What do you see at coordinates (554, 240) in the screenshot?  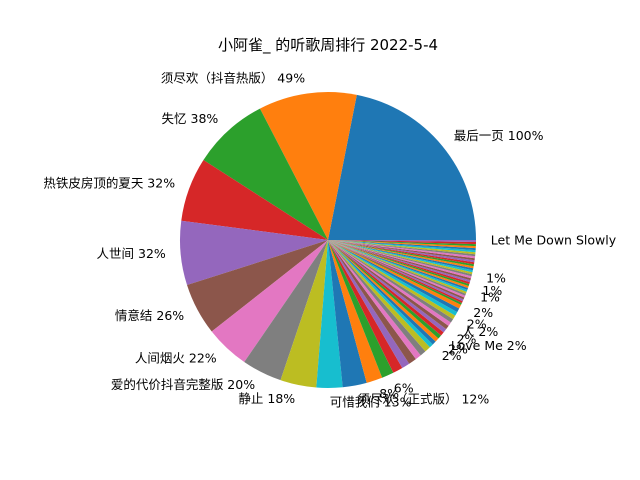 I see `pie-slice-label: Let Me Down Slowly` at bounding box center [554, 240].